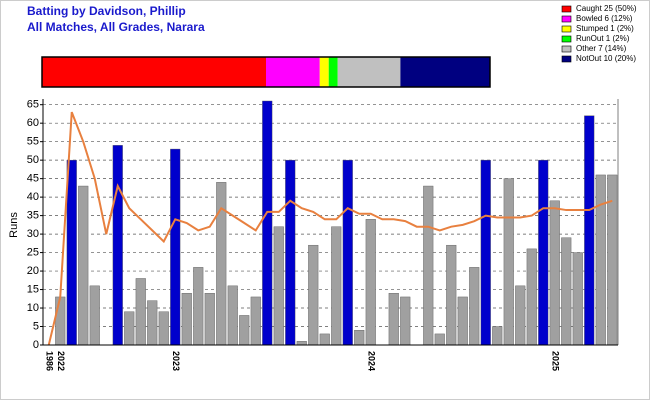 This screenshot has height=400, width=650. I want to click on legend-label: Other 7 (14%), so click(601, 48).